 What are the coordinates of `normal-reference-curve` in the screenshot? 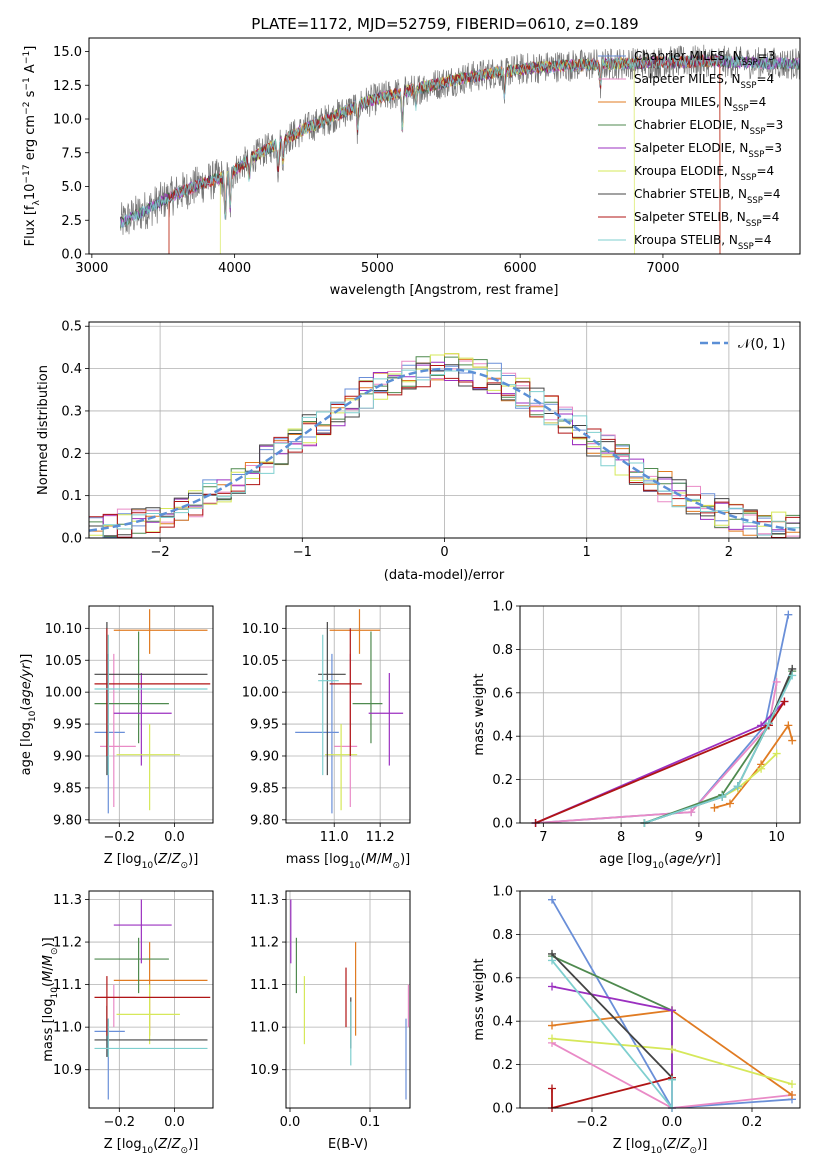 It's located at (444, 449).